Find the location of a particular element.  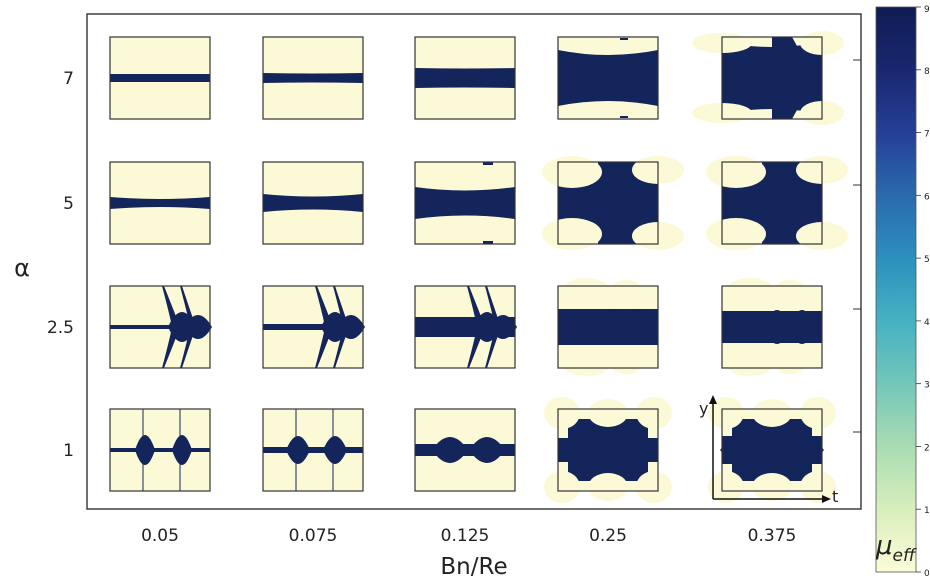

colorbar: 0 1 2 3 4 5 6 7 8 9 μeff is located at coordinates (902, 292).